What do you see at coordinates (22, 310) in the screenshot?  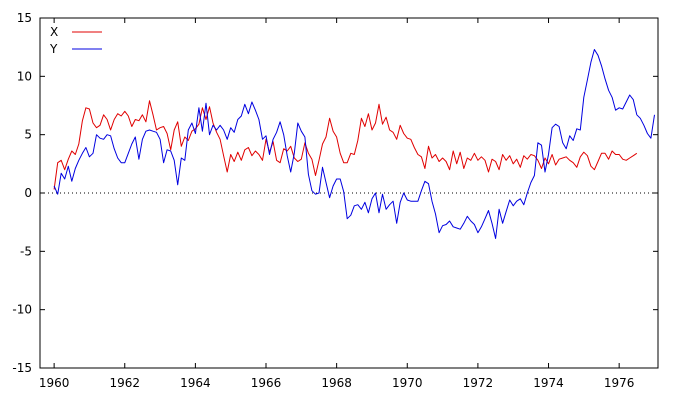 I see `y-tick-label: -10` at bounding box center [22, 310].